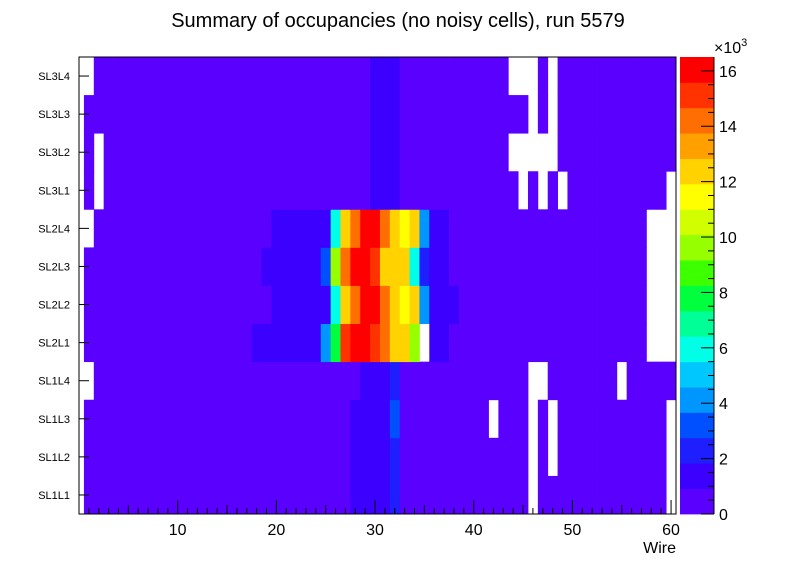  Describe the element at coordinates (474, 266) in the screenshot. I see `heatmap-cell-sl2l3-w40` at that location.